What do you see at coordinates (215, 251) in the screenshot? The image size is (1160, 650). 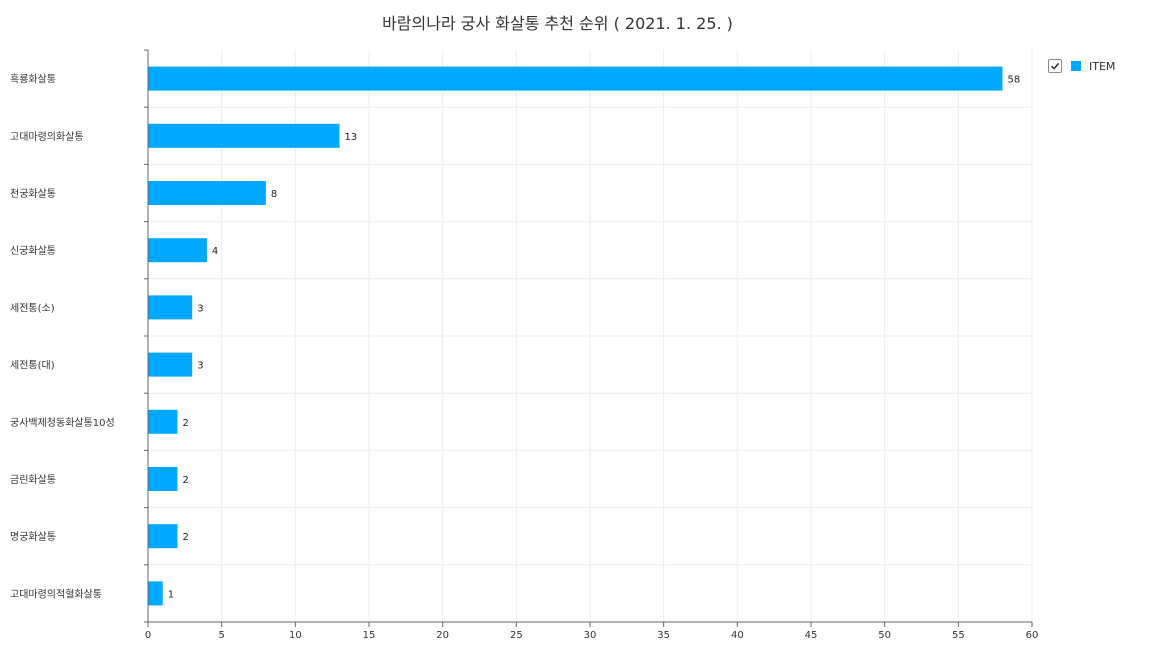 I see `bar-value-label: 4` at bounding box center [215, 251].